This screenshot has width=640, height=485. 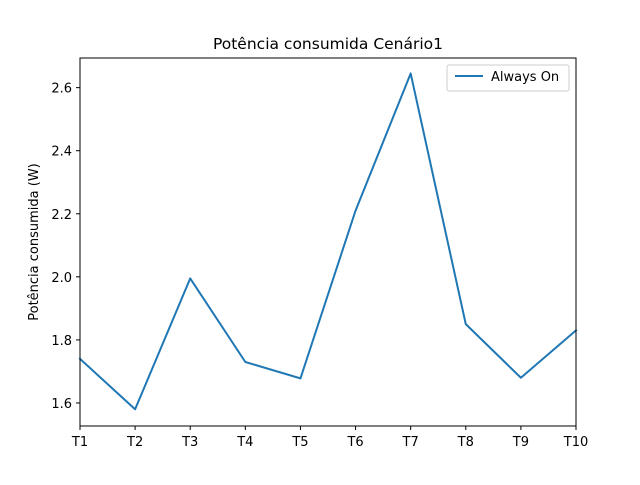 I want to click on x-tick-label: T8, so click(x=465, y=442).